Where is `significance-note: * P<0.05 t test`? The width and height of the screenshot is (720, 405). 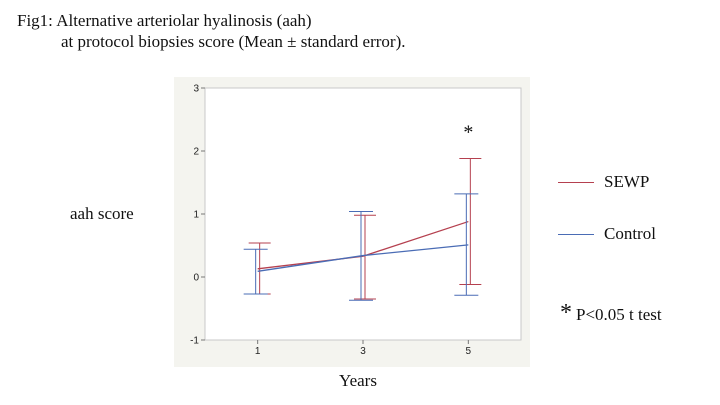
significance-note: * P<0.05 t test is located at coordinates (611, 313).